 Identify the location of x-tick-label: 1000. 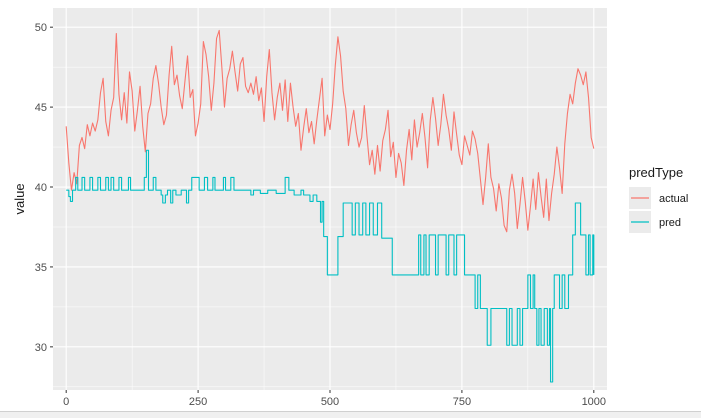
(594, 402).